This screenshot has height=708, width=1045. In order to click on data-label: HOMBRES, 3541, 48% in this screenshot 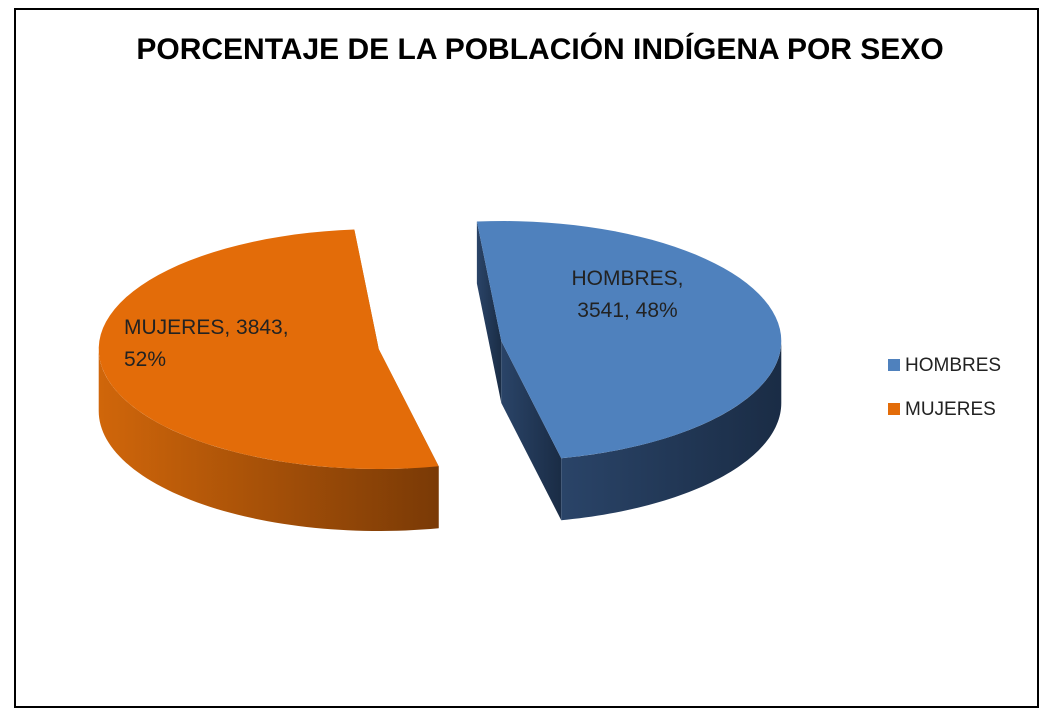, I will do `click(627, 294)`.